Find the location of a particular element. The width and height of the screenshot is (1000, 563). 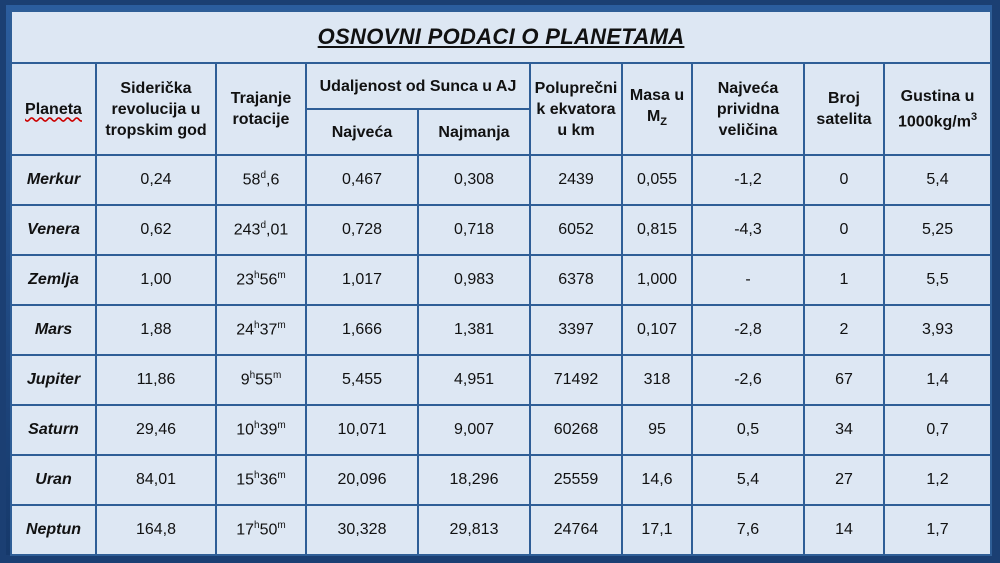

cell-revolution: 1,00 is located at coordinates (156, 280).